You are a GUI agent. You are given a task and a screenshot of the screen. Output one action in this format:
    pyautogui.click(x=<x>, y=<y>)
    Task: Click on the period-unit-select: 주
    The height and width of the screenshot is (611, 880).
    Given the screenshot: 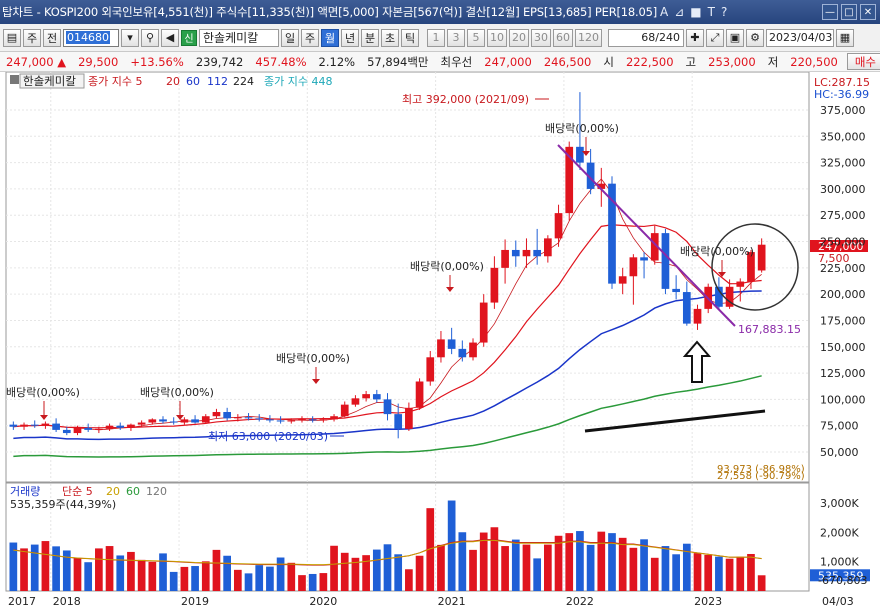 What is the action you would take?
    pyautogui.click(x=32, y=37)
    